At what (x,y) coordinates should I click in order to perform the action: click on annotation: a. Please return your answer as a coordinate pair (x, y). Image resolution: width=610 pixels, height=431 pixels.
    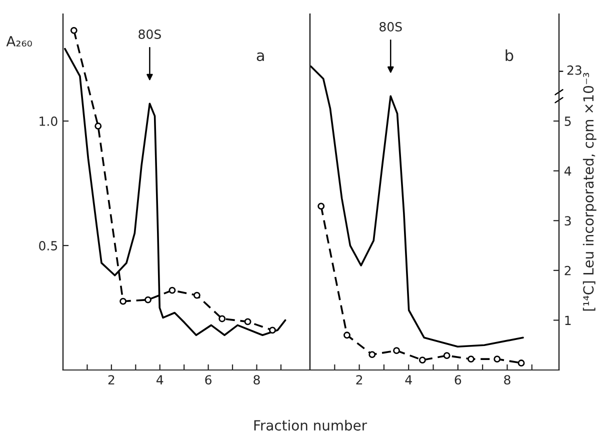
    Looking at the image, I should click on (260, 57).